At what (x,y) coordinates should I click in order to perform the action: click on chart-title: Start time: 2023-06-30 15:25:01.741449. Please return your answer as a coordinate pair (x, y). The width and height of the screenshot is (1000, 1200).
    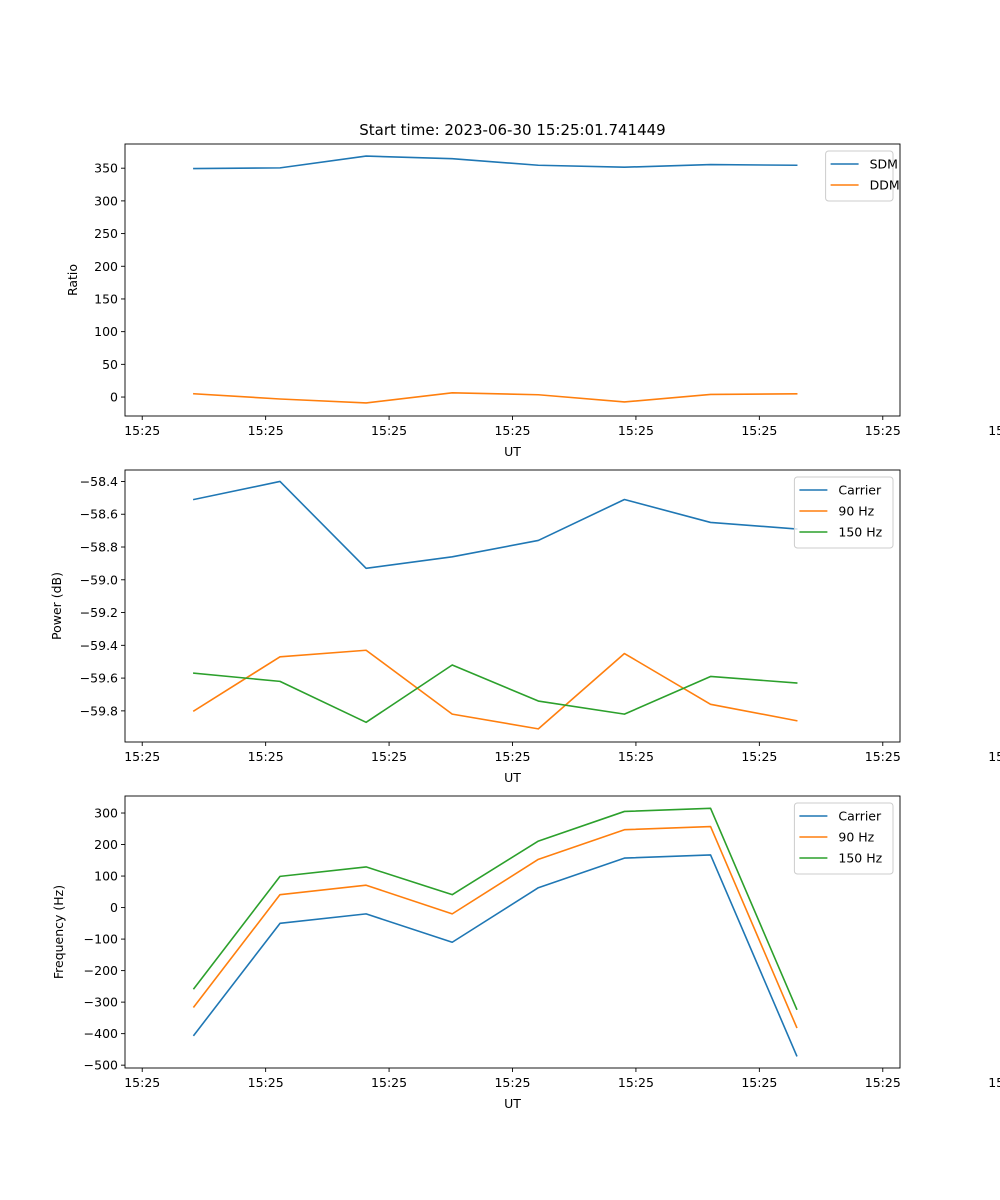
    Looking at the image, I should click on (512, 130).